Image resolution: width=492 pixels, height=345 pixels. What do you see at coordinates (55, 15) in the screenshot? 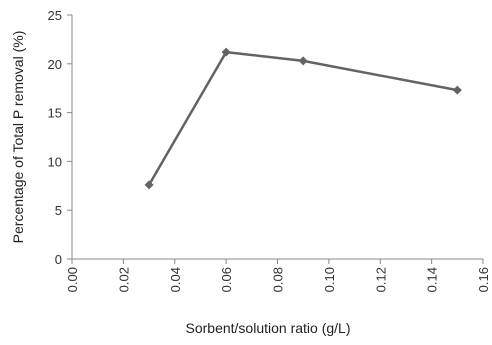
I see `y-tick-label: 25` at bounding box center [55, 15].